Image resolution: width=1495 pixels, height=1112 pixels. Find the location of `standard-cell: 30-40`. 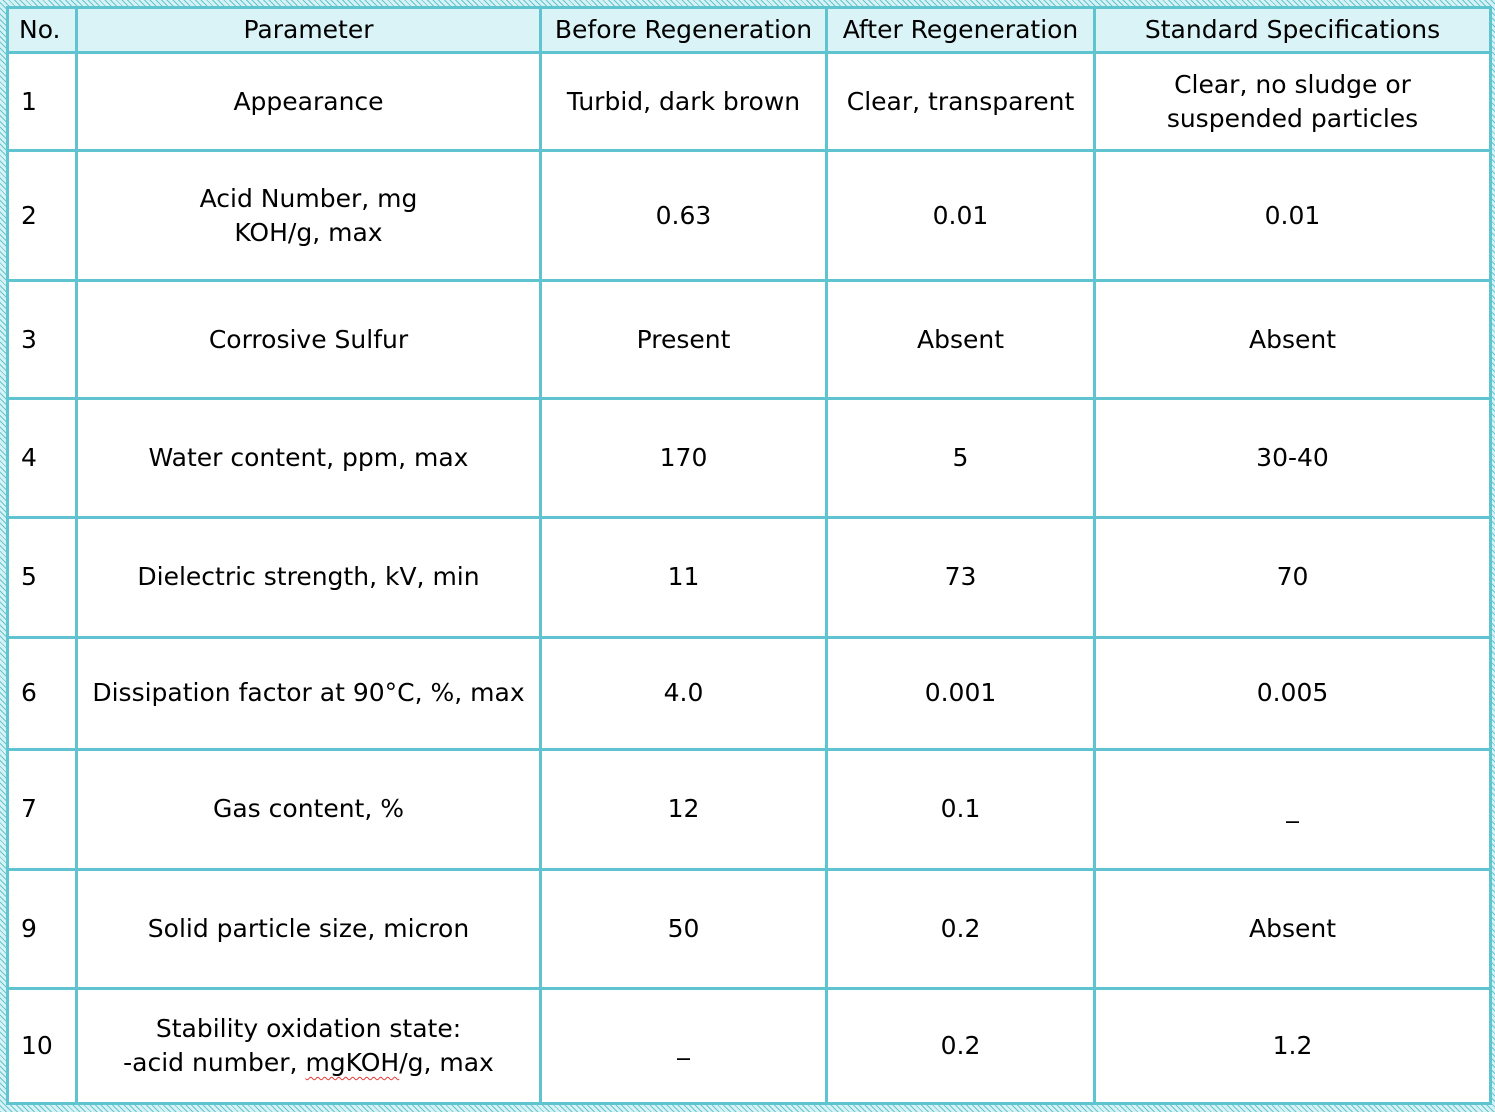

standard-cell: 30-40 is located at coordinates (1292, 458).